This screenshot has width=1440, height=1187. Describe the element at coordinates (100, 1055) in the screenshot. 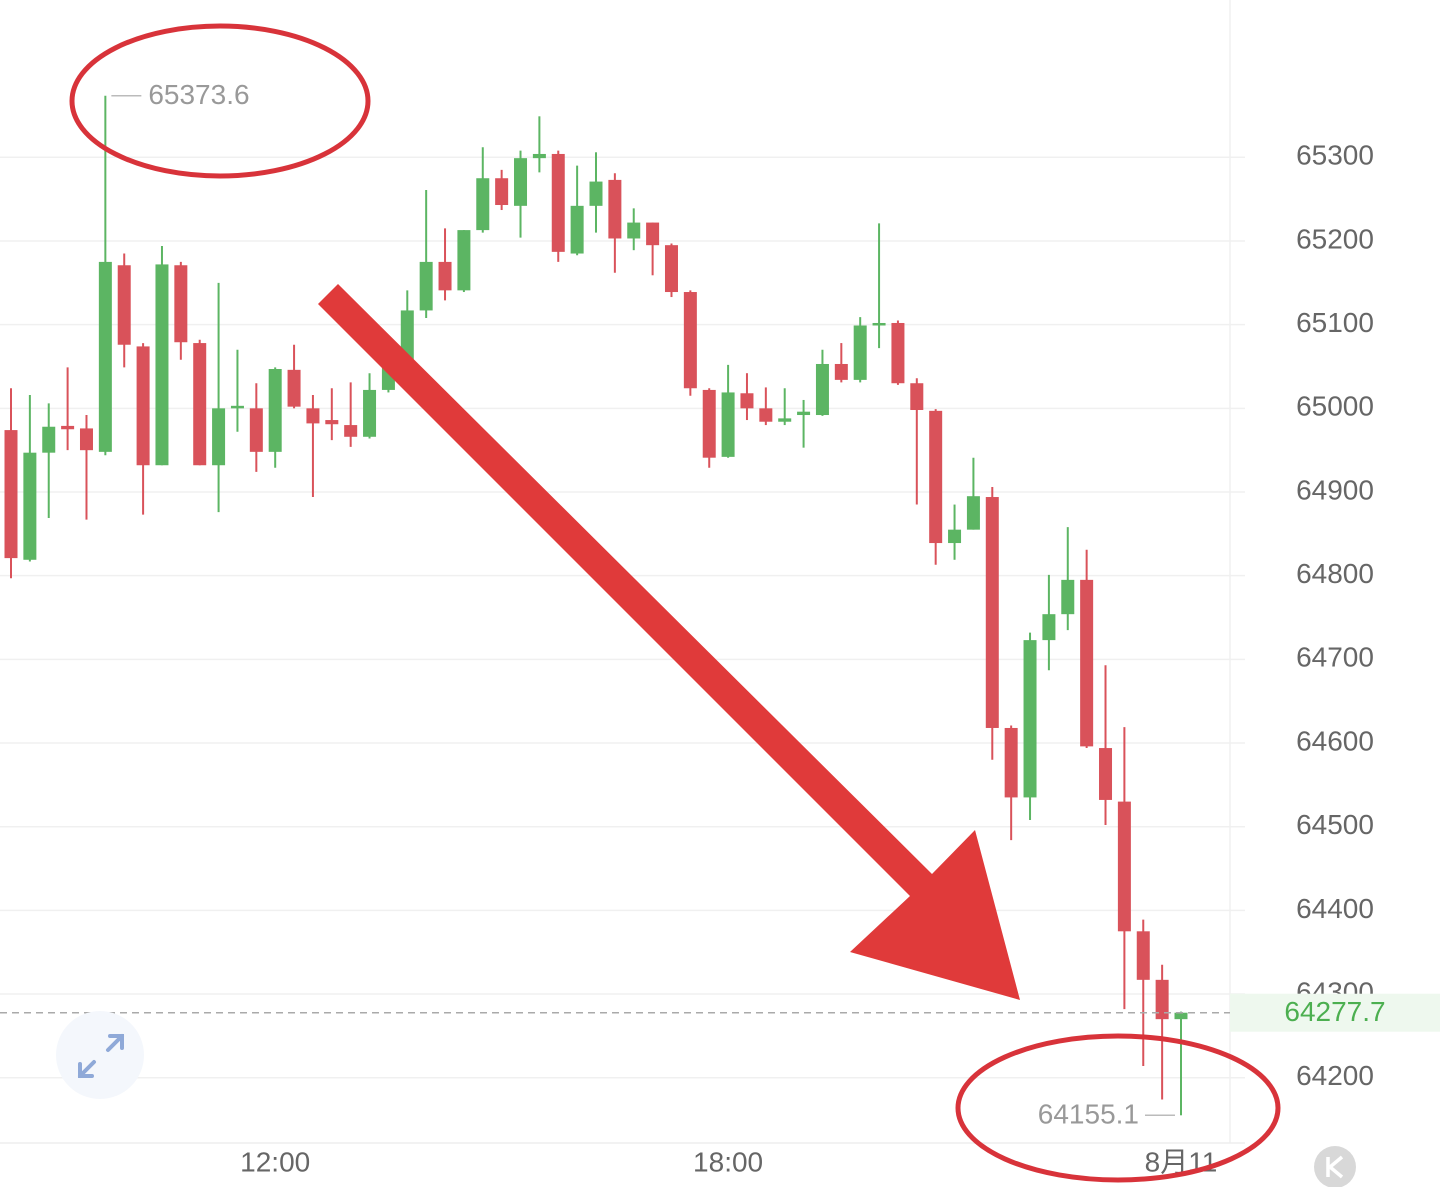

I see `expand-icon` at that location.